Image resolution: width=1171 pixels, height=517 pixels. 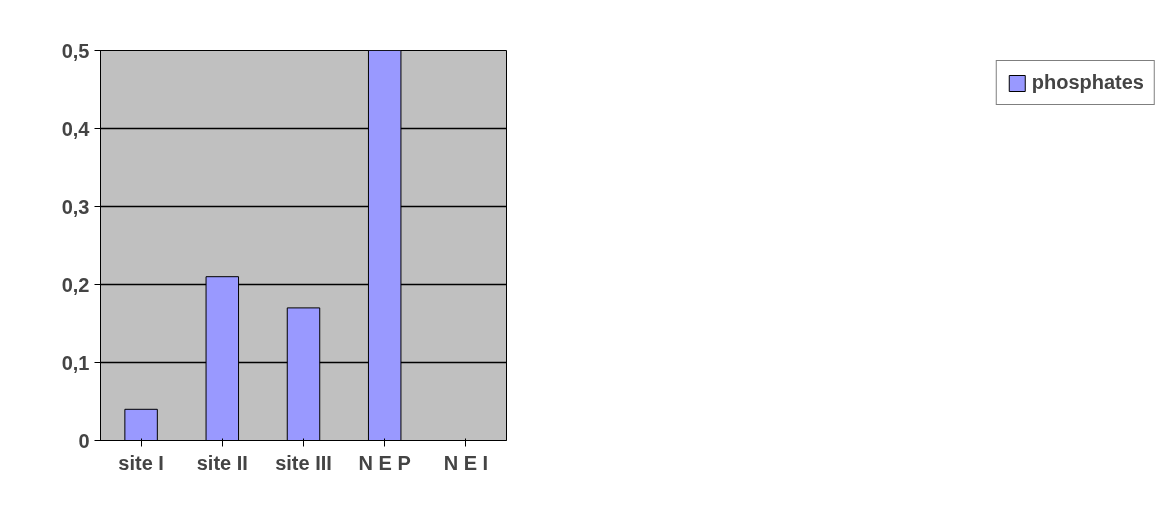 What do you see at coordinates (466, 462) in the screenshot?
I see `x-tick-label: N E I` at bounding box center [466, 462].